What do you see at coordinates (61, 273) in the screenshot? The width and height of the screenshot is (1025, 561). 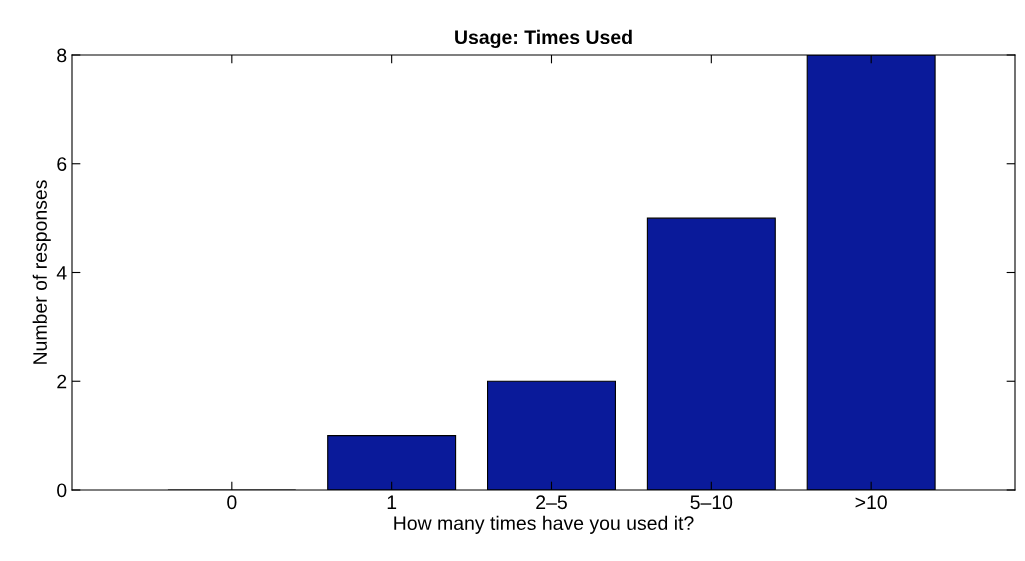 I see `y-tick-label: 4` at bounding box center [61, 273].